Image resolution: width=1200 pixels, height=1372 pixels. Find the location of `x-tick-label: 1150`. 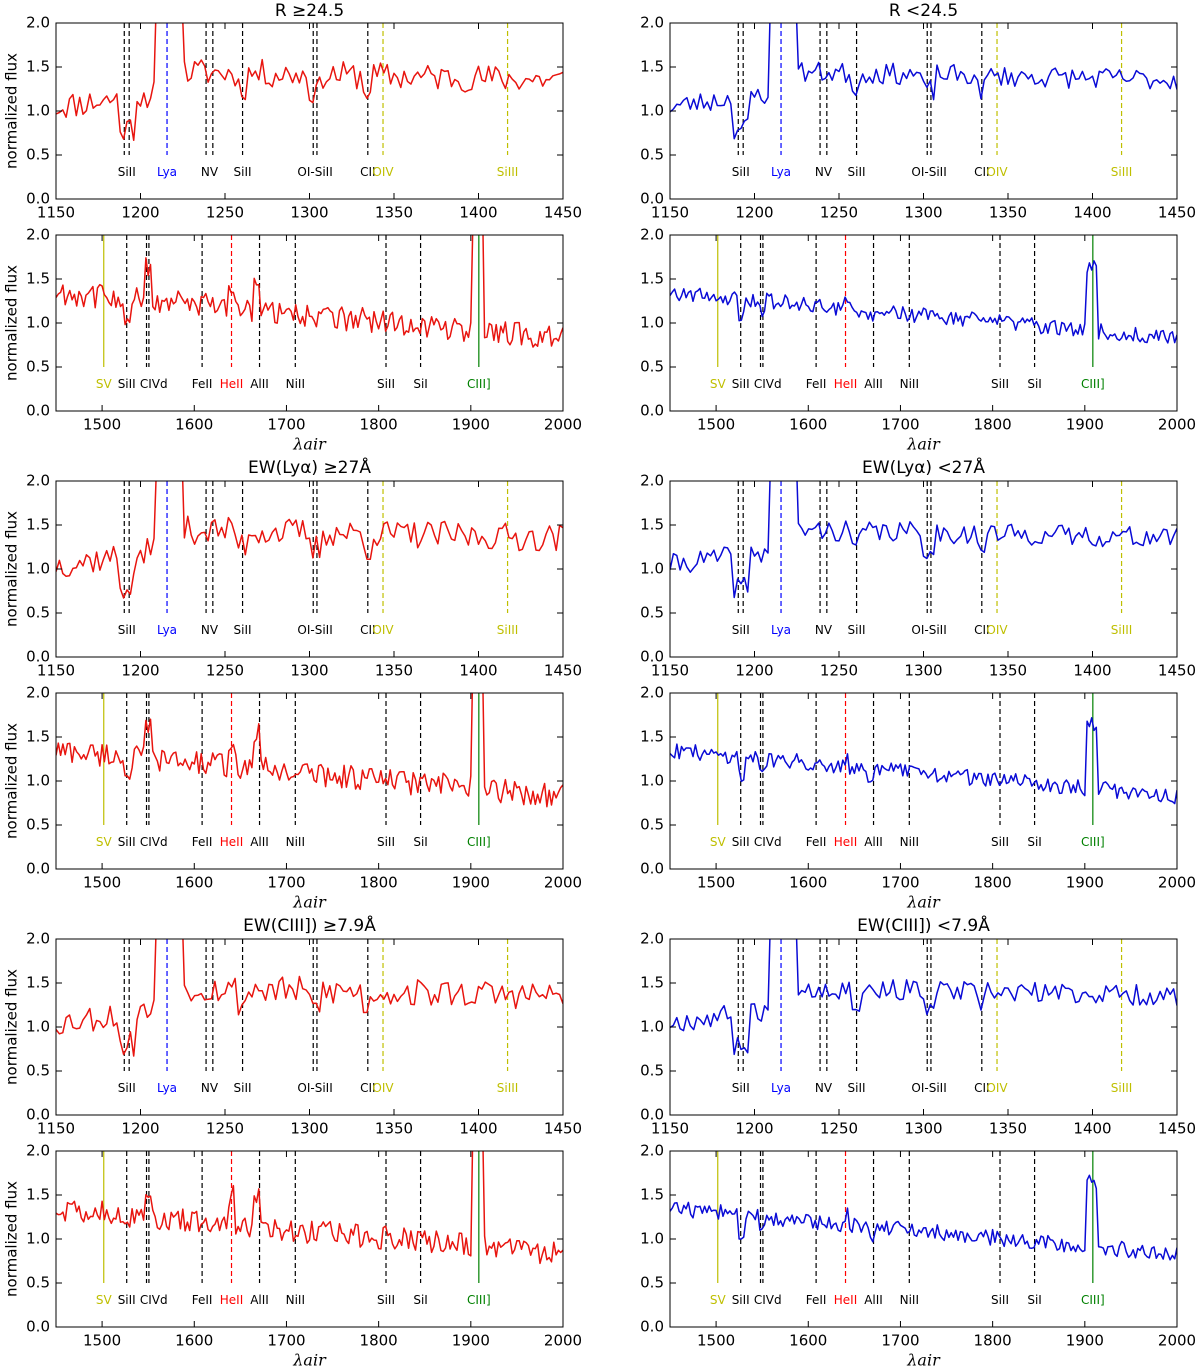

x-tick-label: 1150 is located at coordinates (670, 671).